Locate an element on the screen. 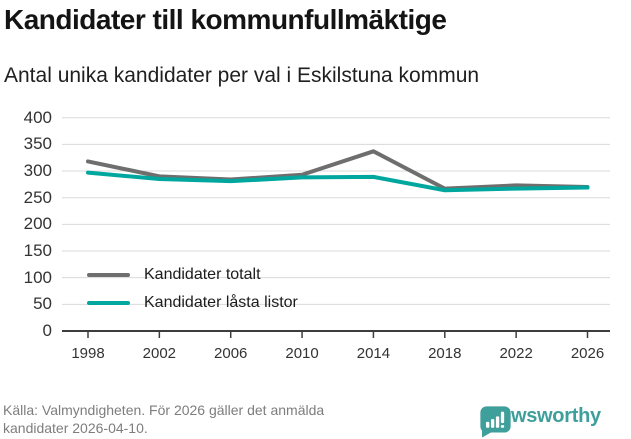 The width and height of the screenshot is (631, 439). x-tick-label: 2026 is located at coordinates (587, 353).